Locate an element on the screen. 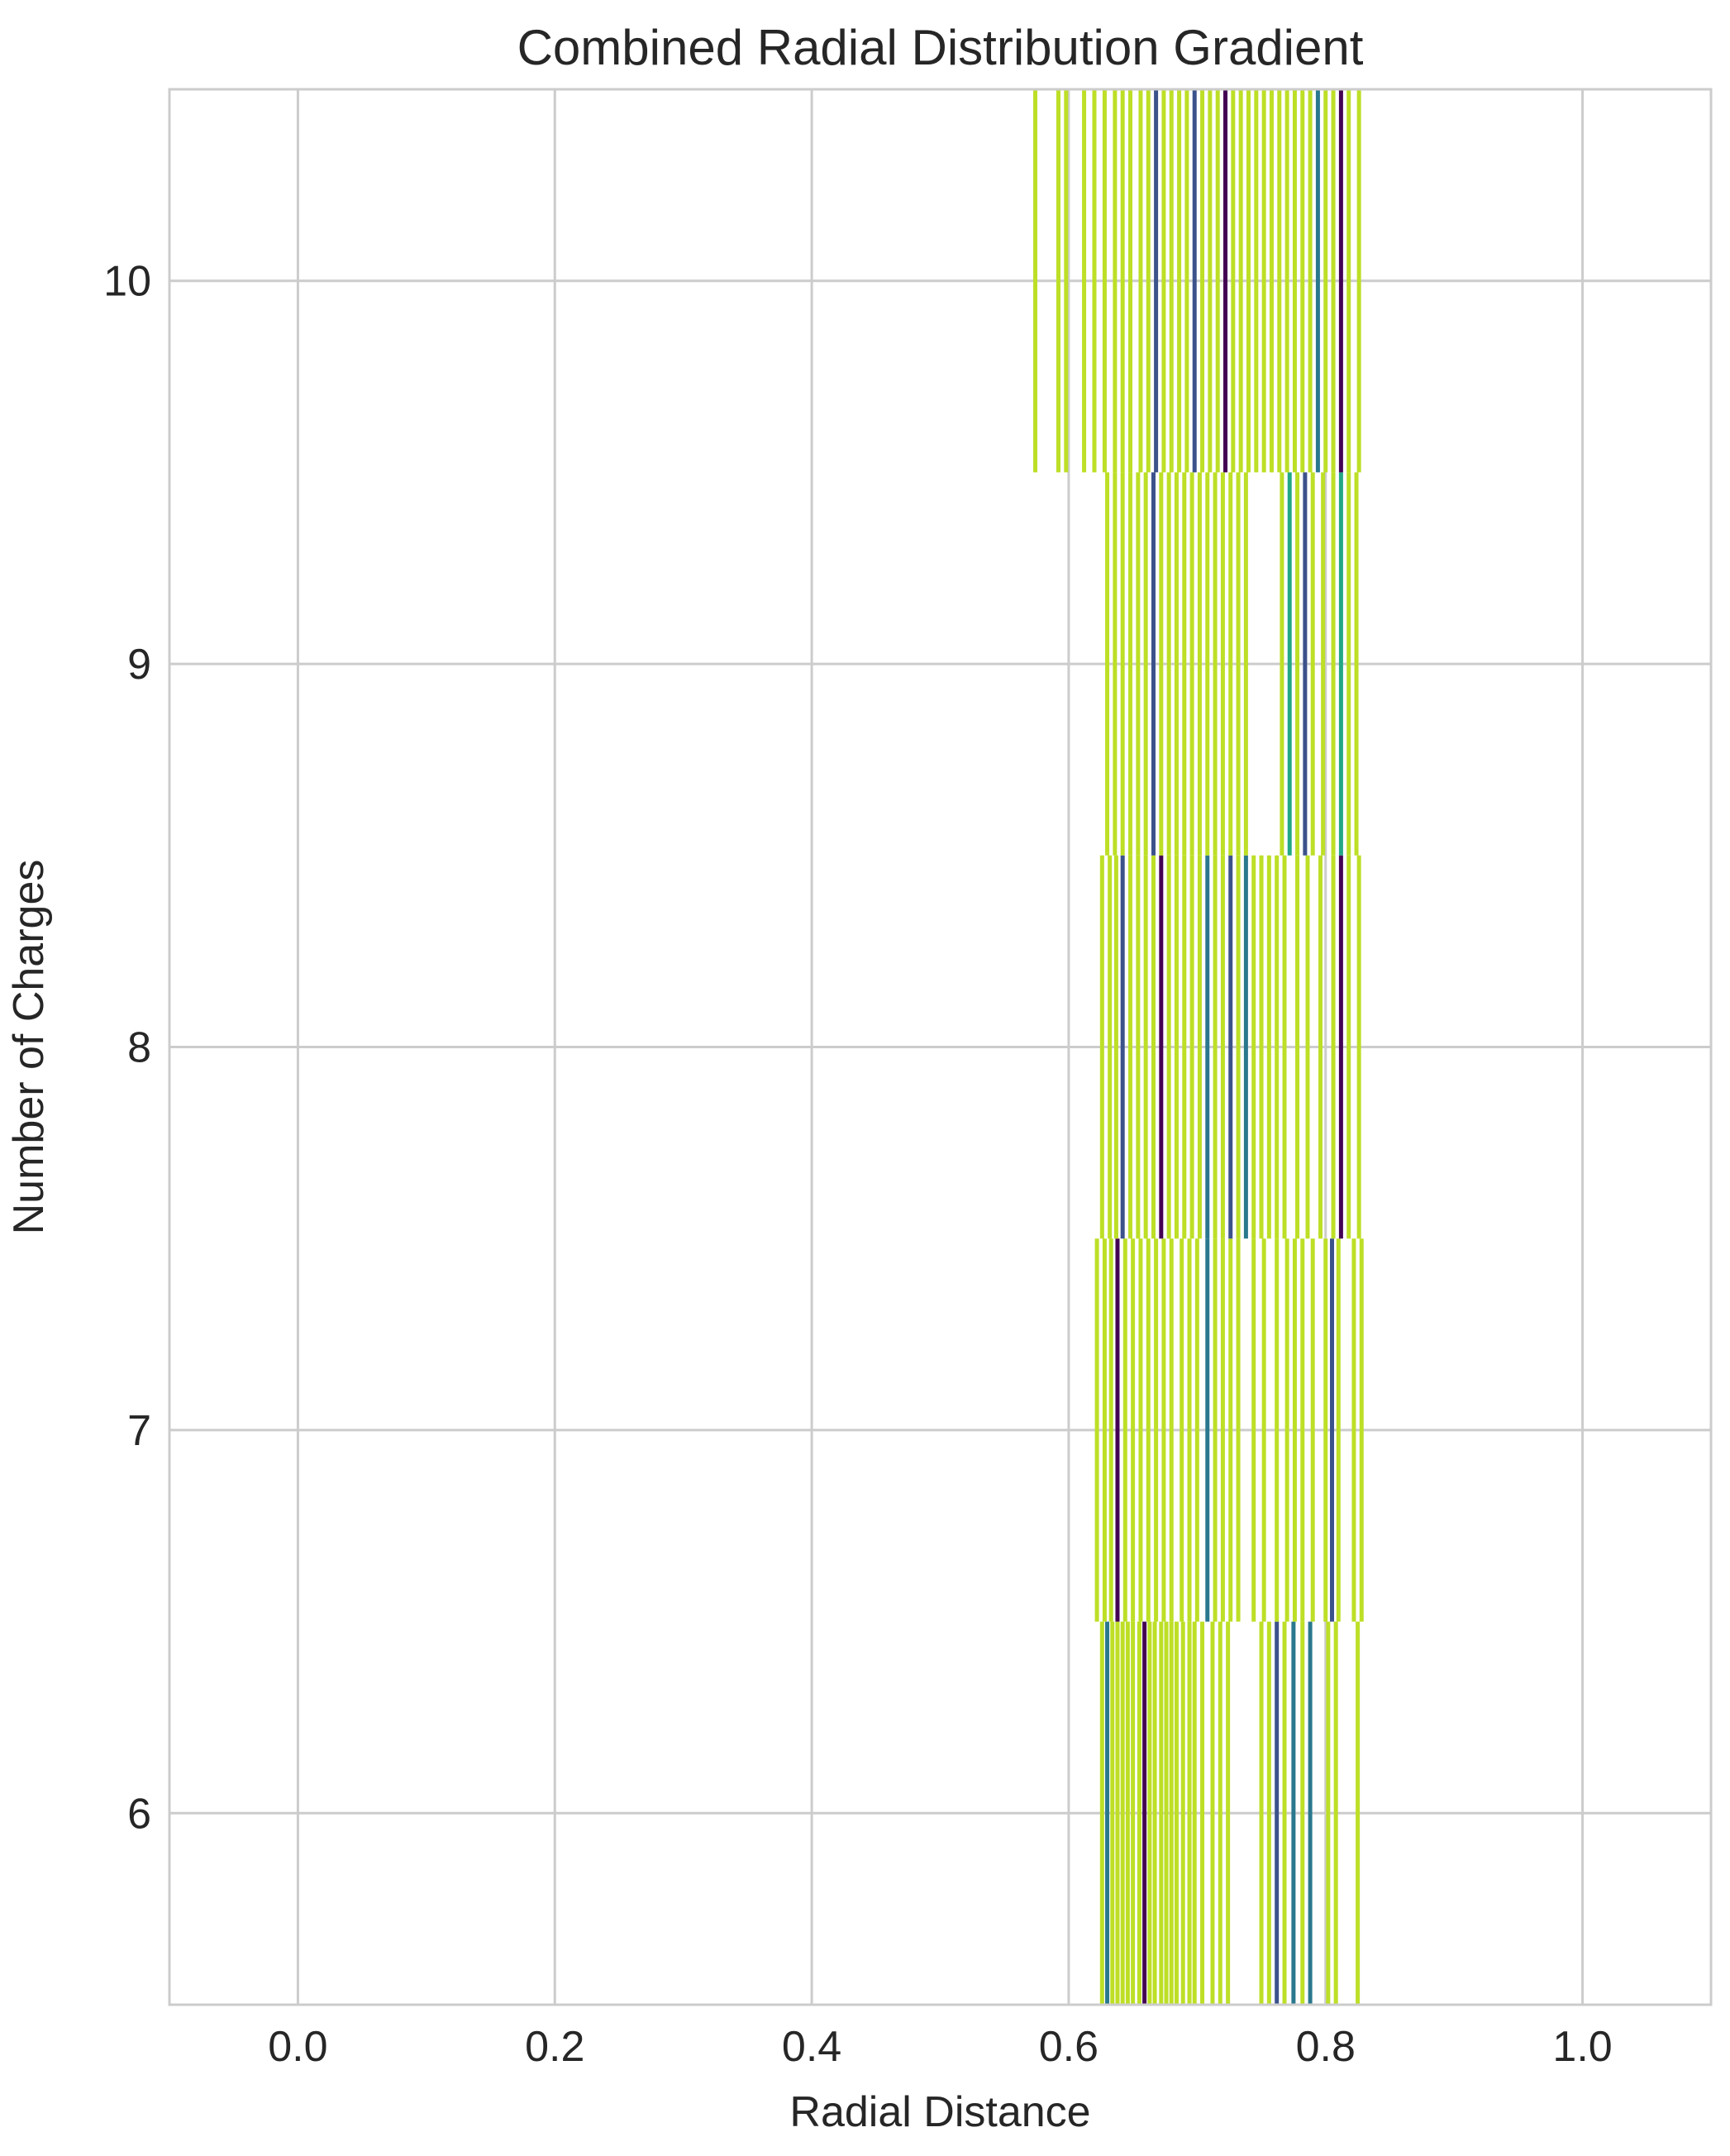  x-axis-label: Radial Distance is located at coordinates (939, 2112).